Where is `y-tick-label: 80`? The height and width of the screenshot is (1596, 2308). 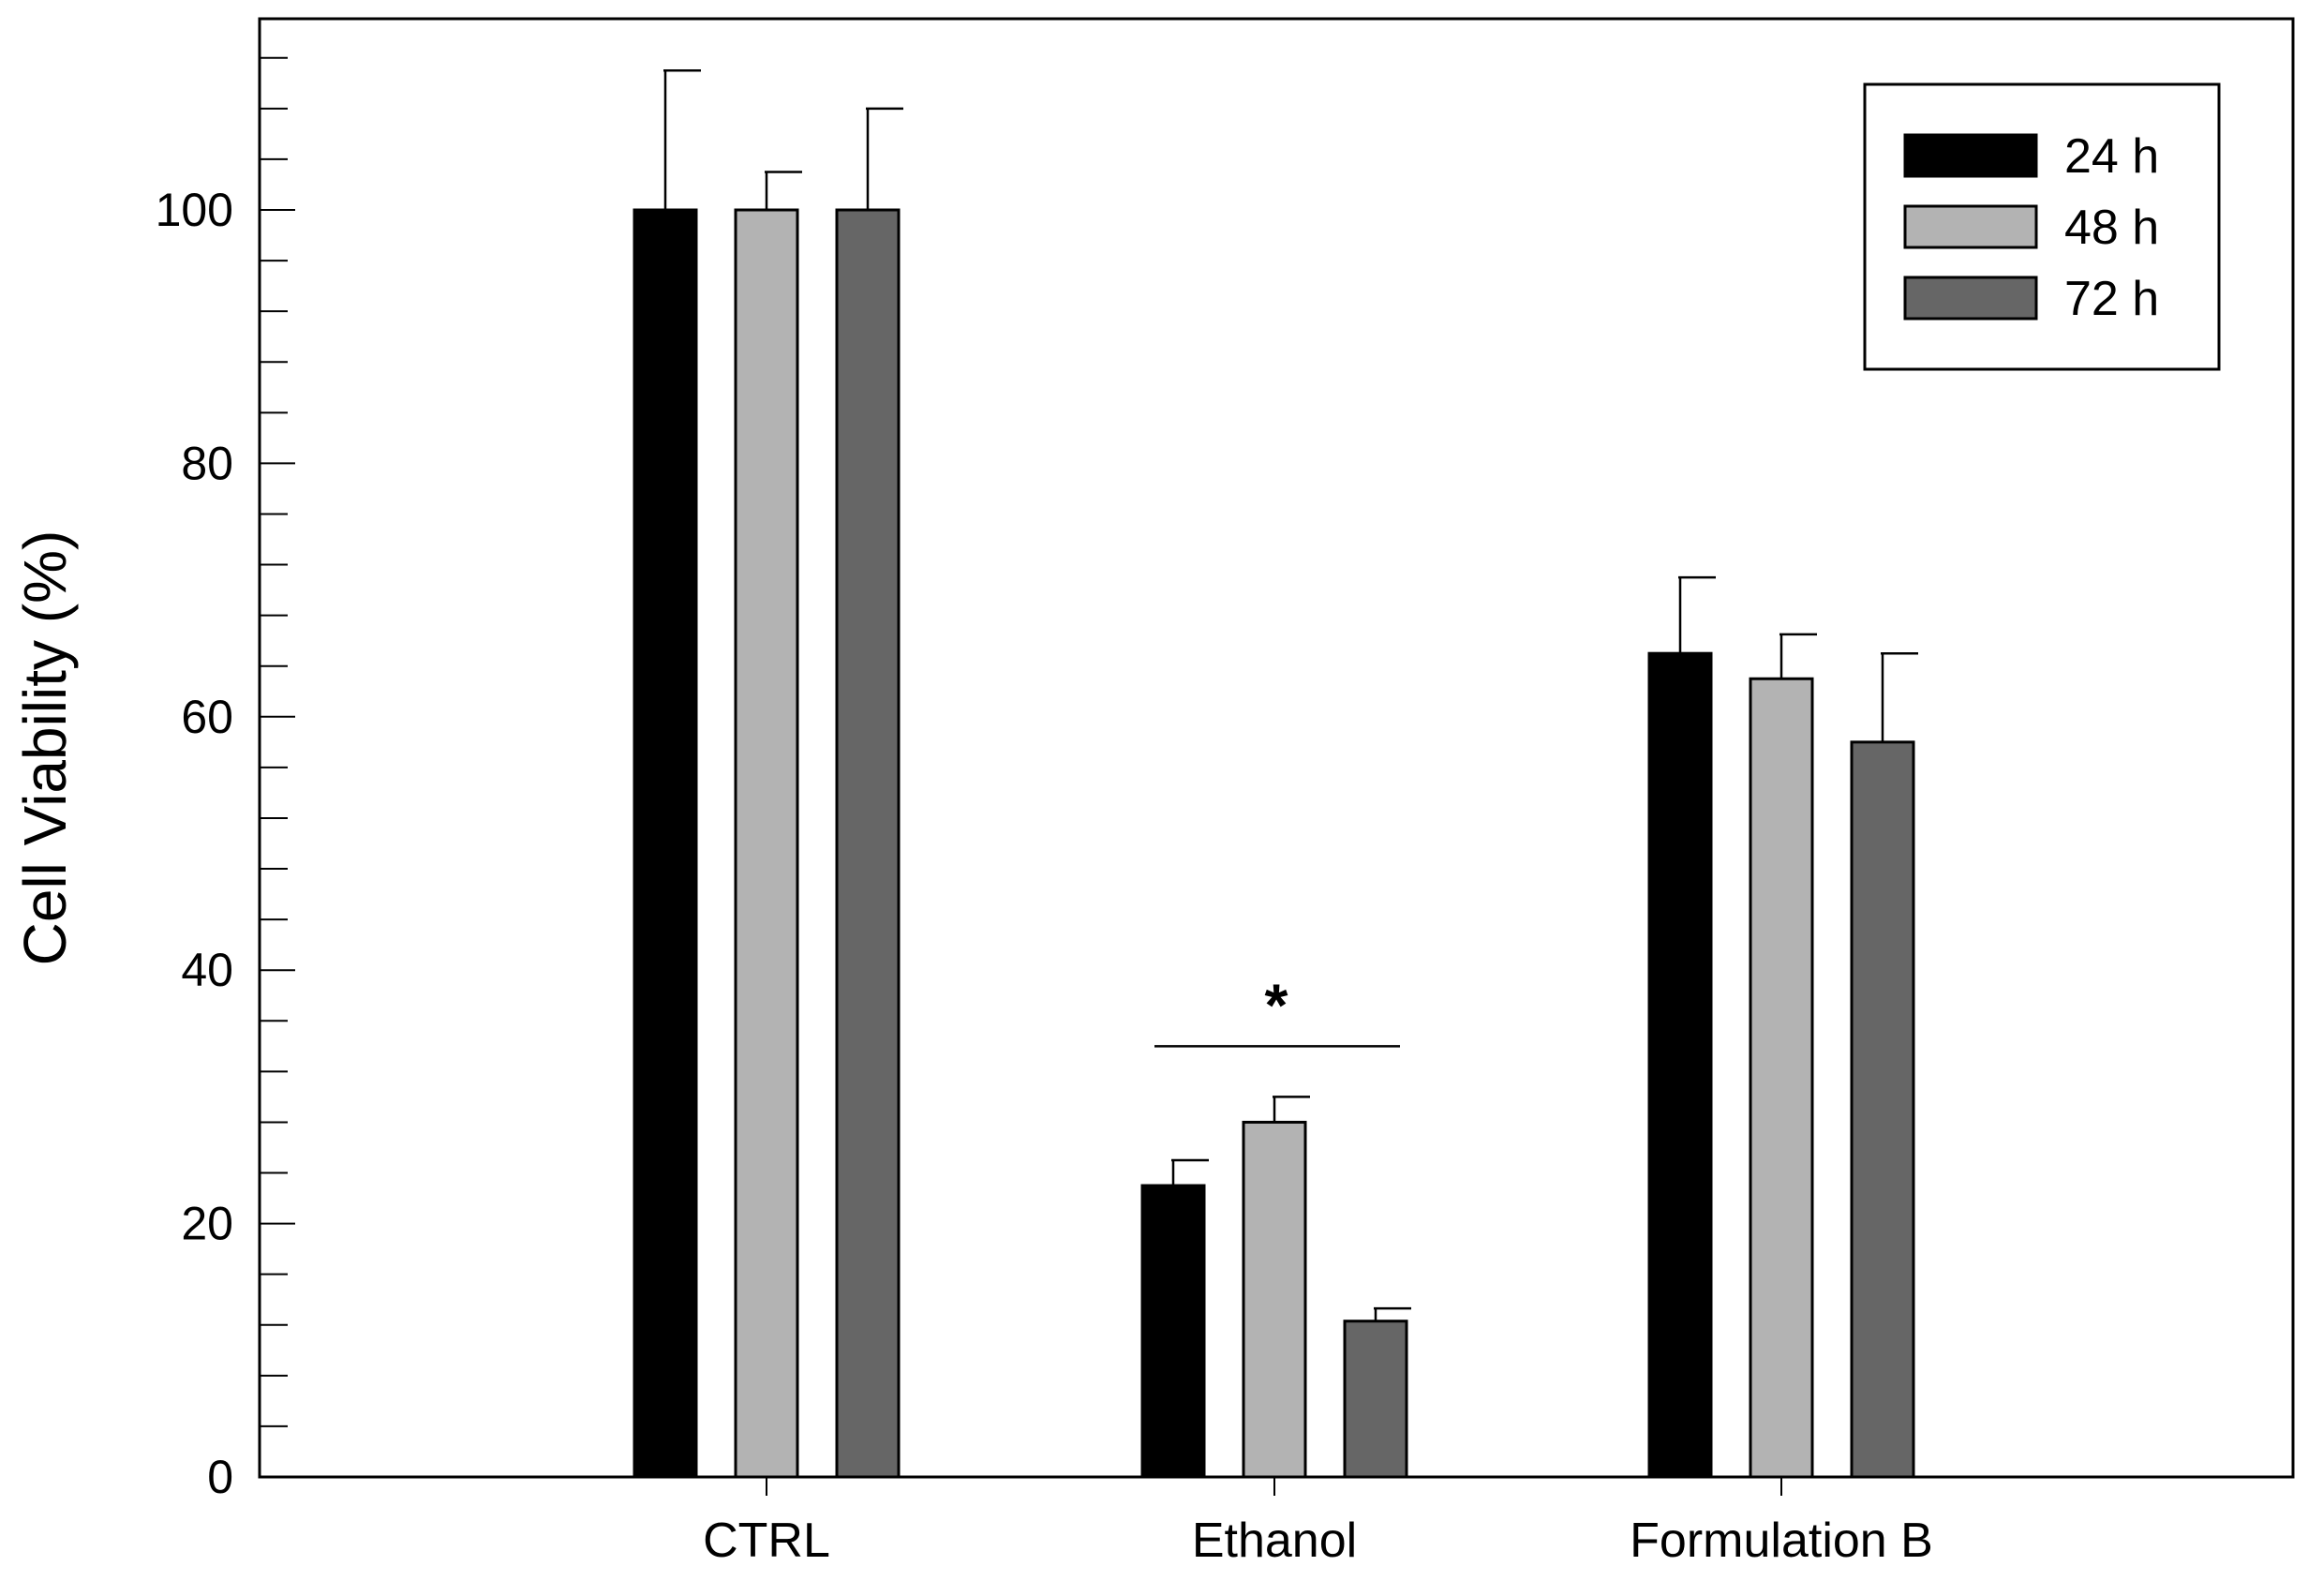
y-tick-label: 80 is located at coordinates (207, 463).